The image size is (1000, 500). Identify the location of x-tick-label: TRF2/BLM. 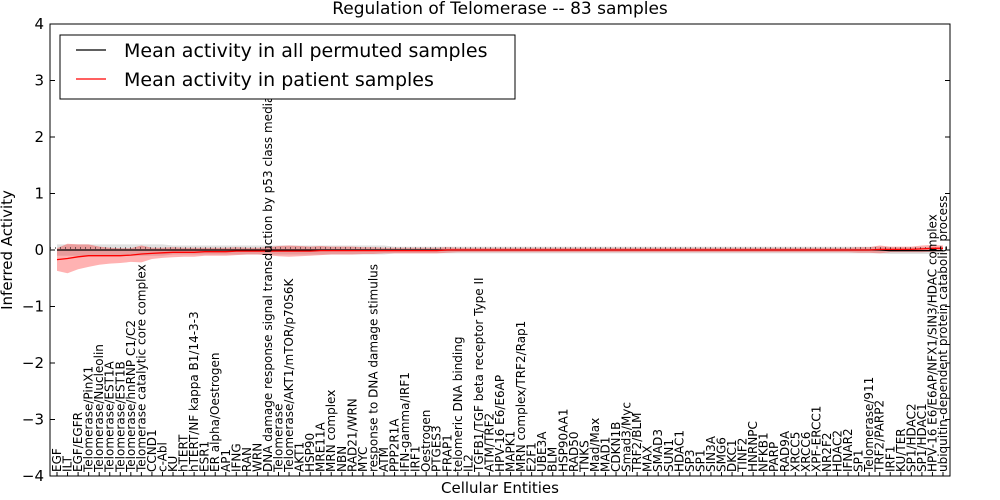
(637, 442).